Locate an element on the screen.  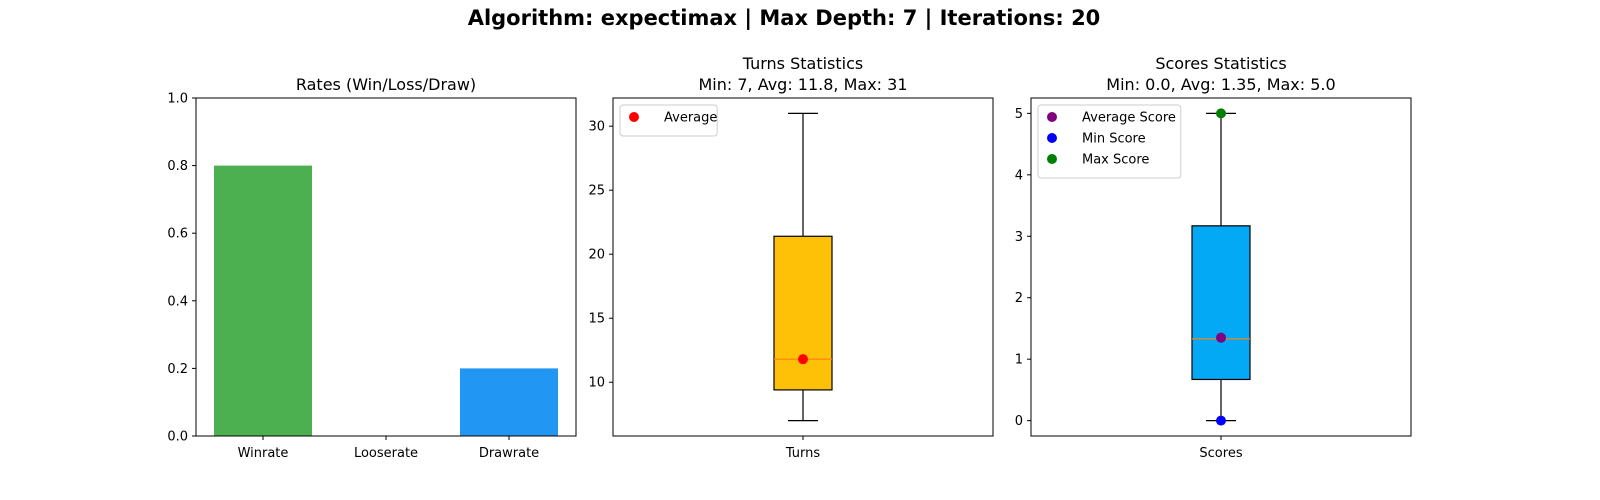
y-tick-label: 10 is located at coordinates (596, 383).